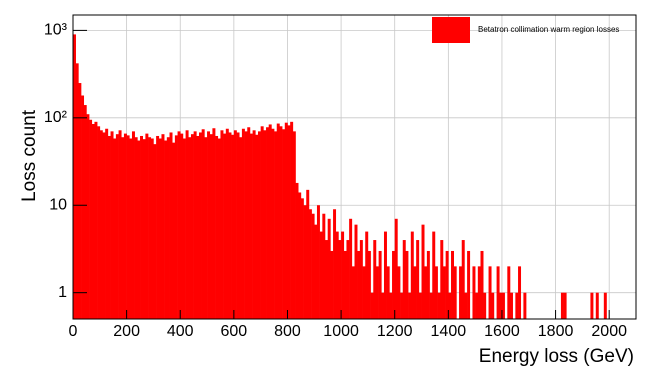  Describe the element at coordinates (548, 29) in the screenshot. I see `legend-label: Betatron collimation warm region losses` at that location.